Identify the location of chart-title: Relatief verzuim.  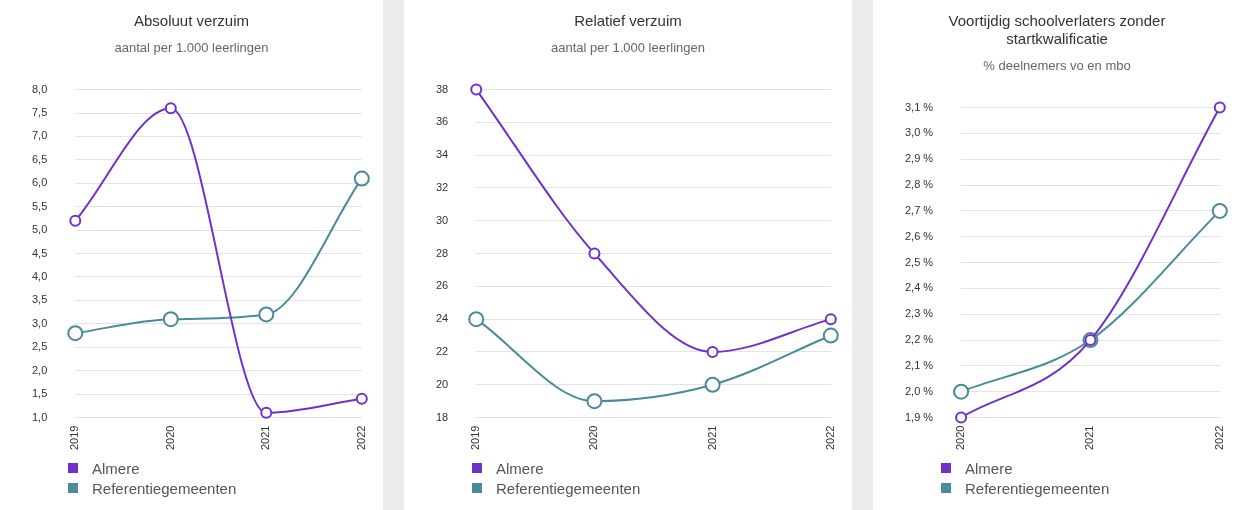
(628, 21).